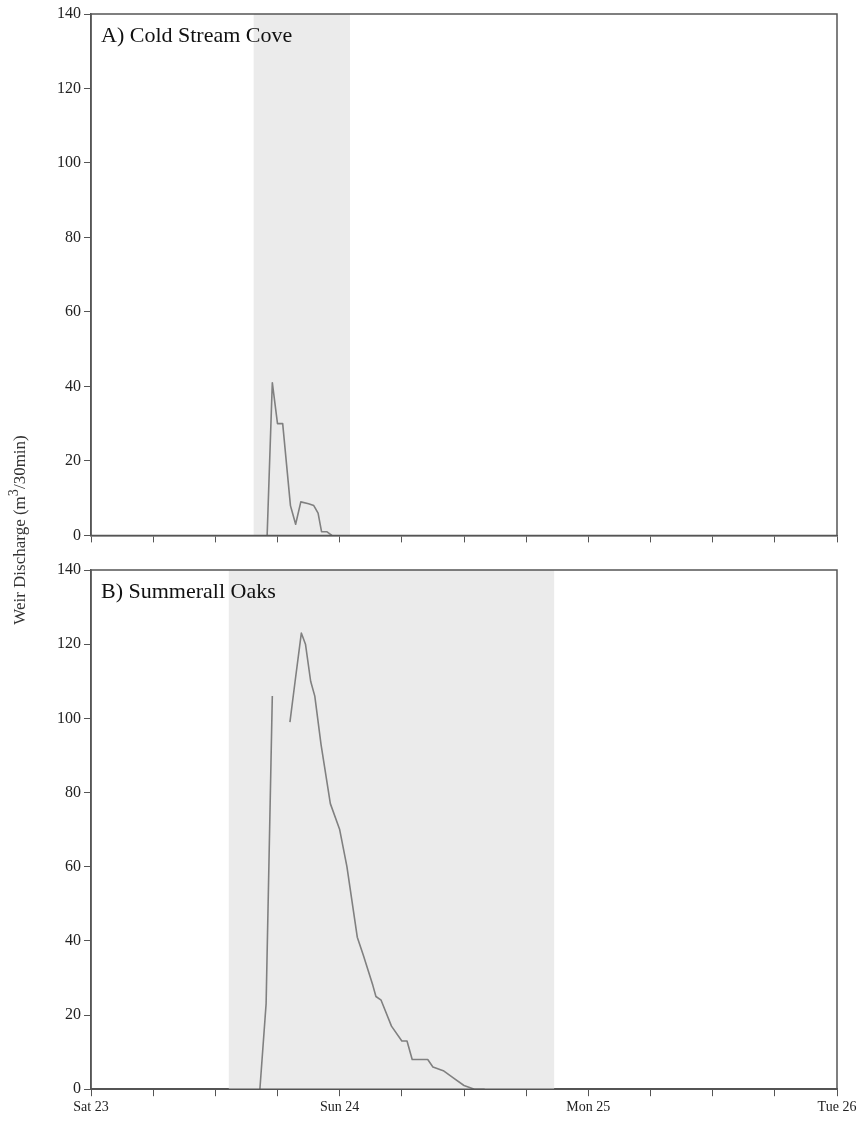  I want to click on x-tick-label: Tue 26, so click(837, 1107).